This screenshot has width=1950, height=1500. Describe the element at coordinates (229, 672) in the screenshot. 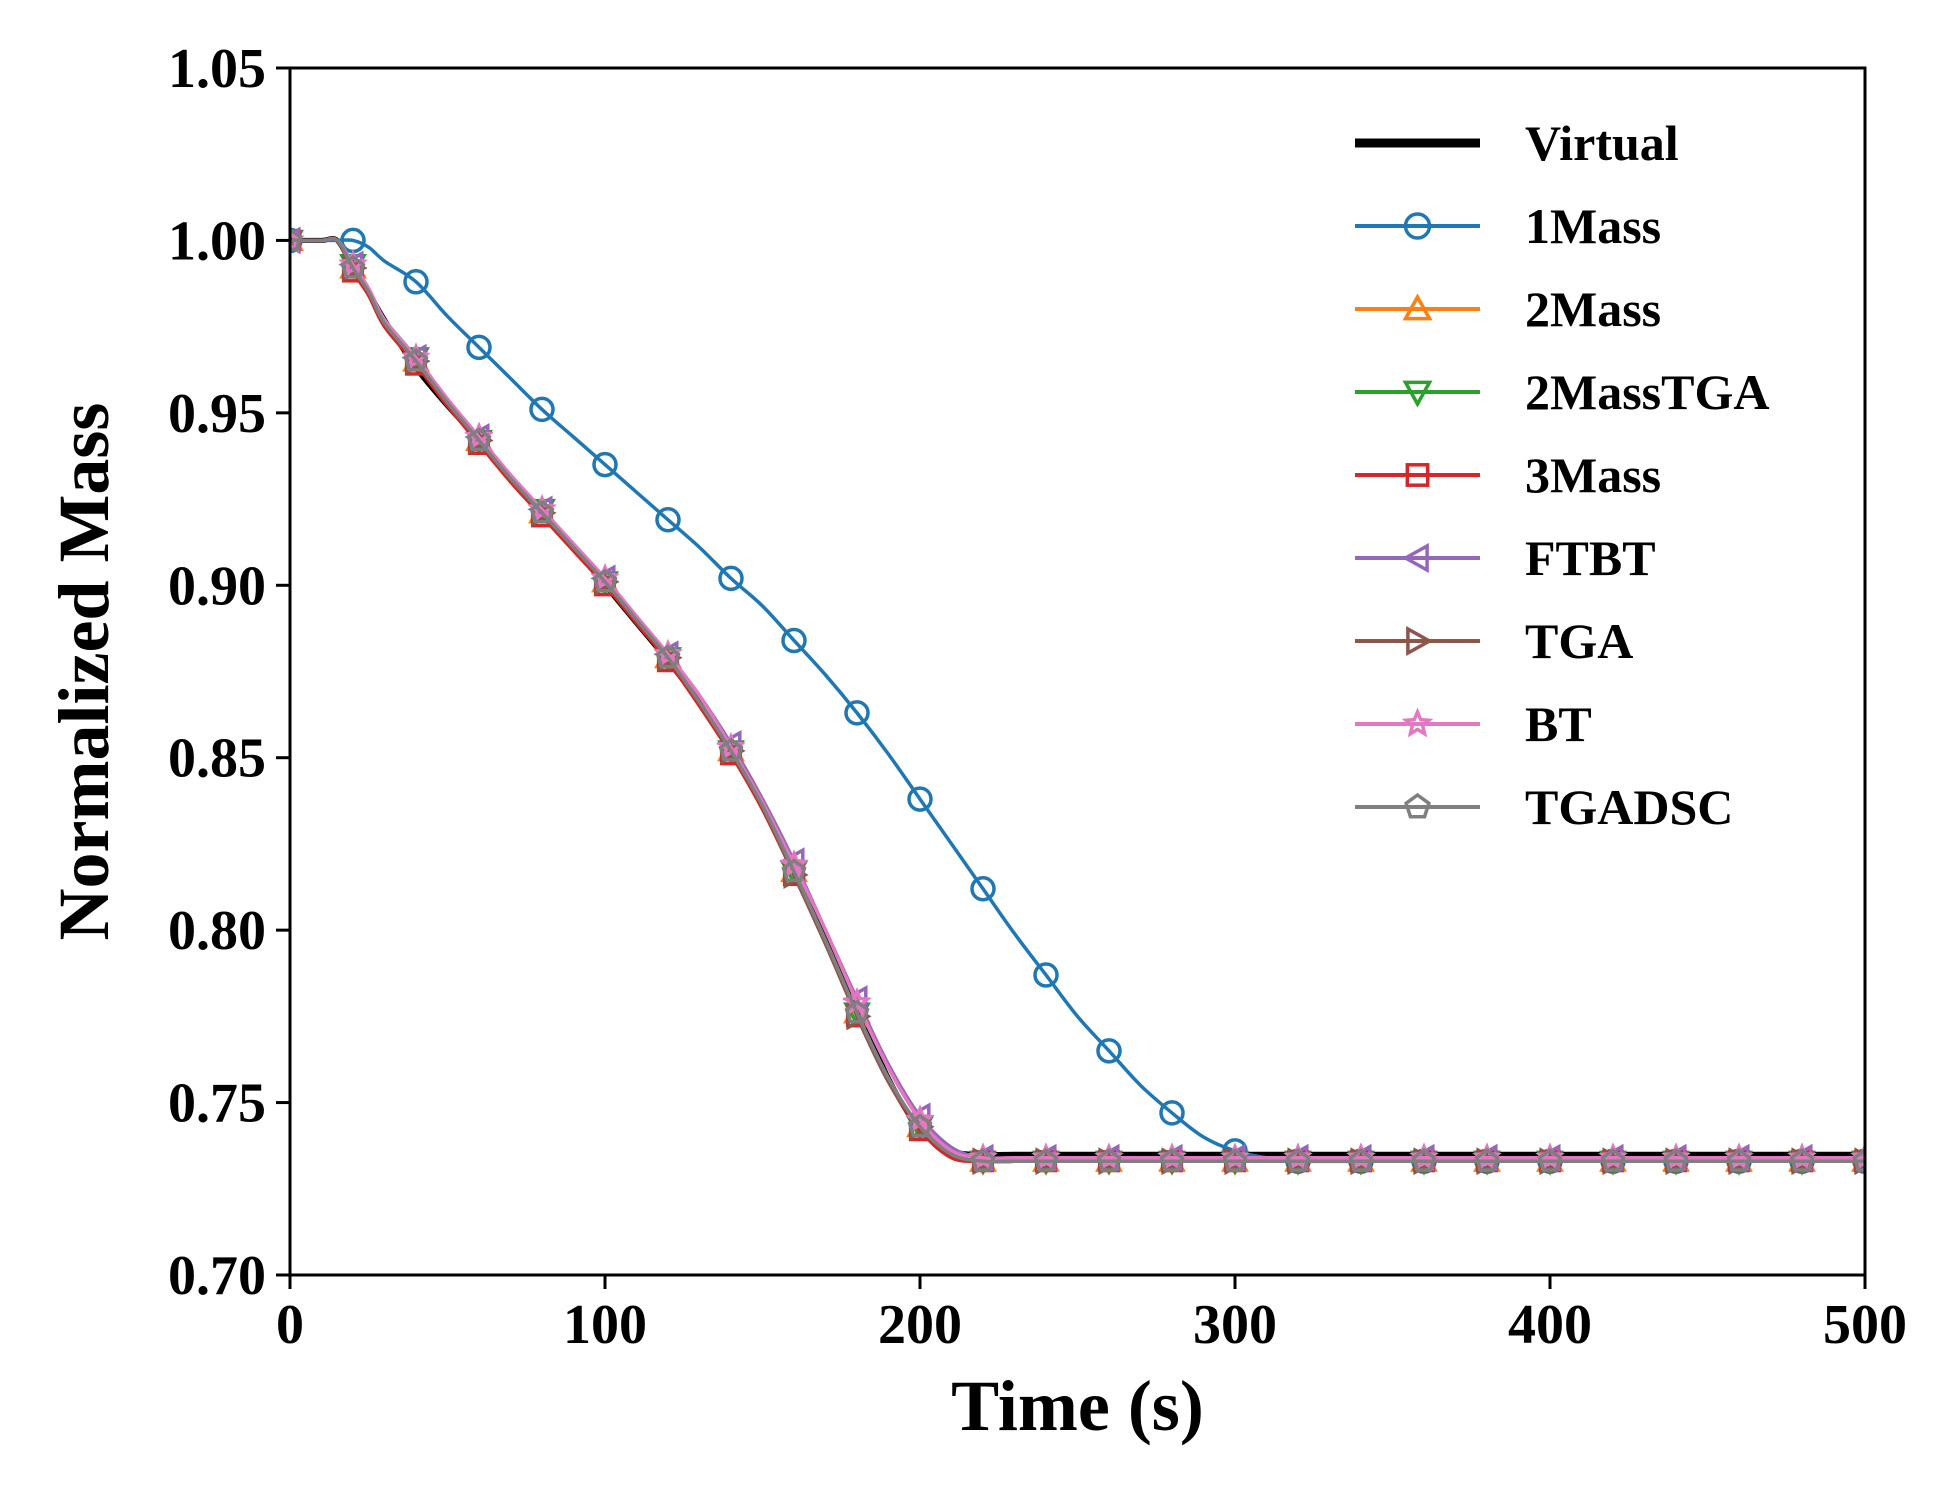

I see `y-axis: 0.70 0.75 0.80 0.85 0.90 0.95 1.00 1.05` at that location.